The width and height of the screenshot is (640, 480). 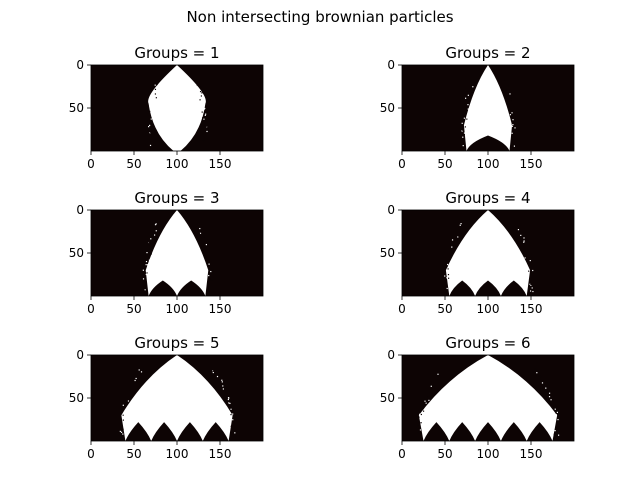 I want to click on subplot-1: Groups = 1 0 50 100 150 0 50, so click(x=166, y=107).